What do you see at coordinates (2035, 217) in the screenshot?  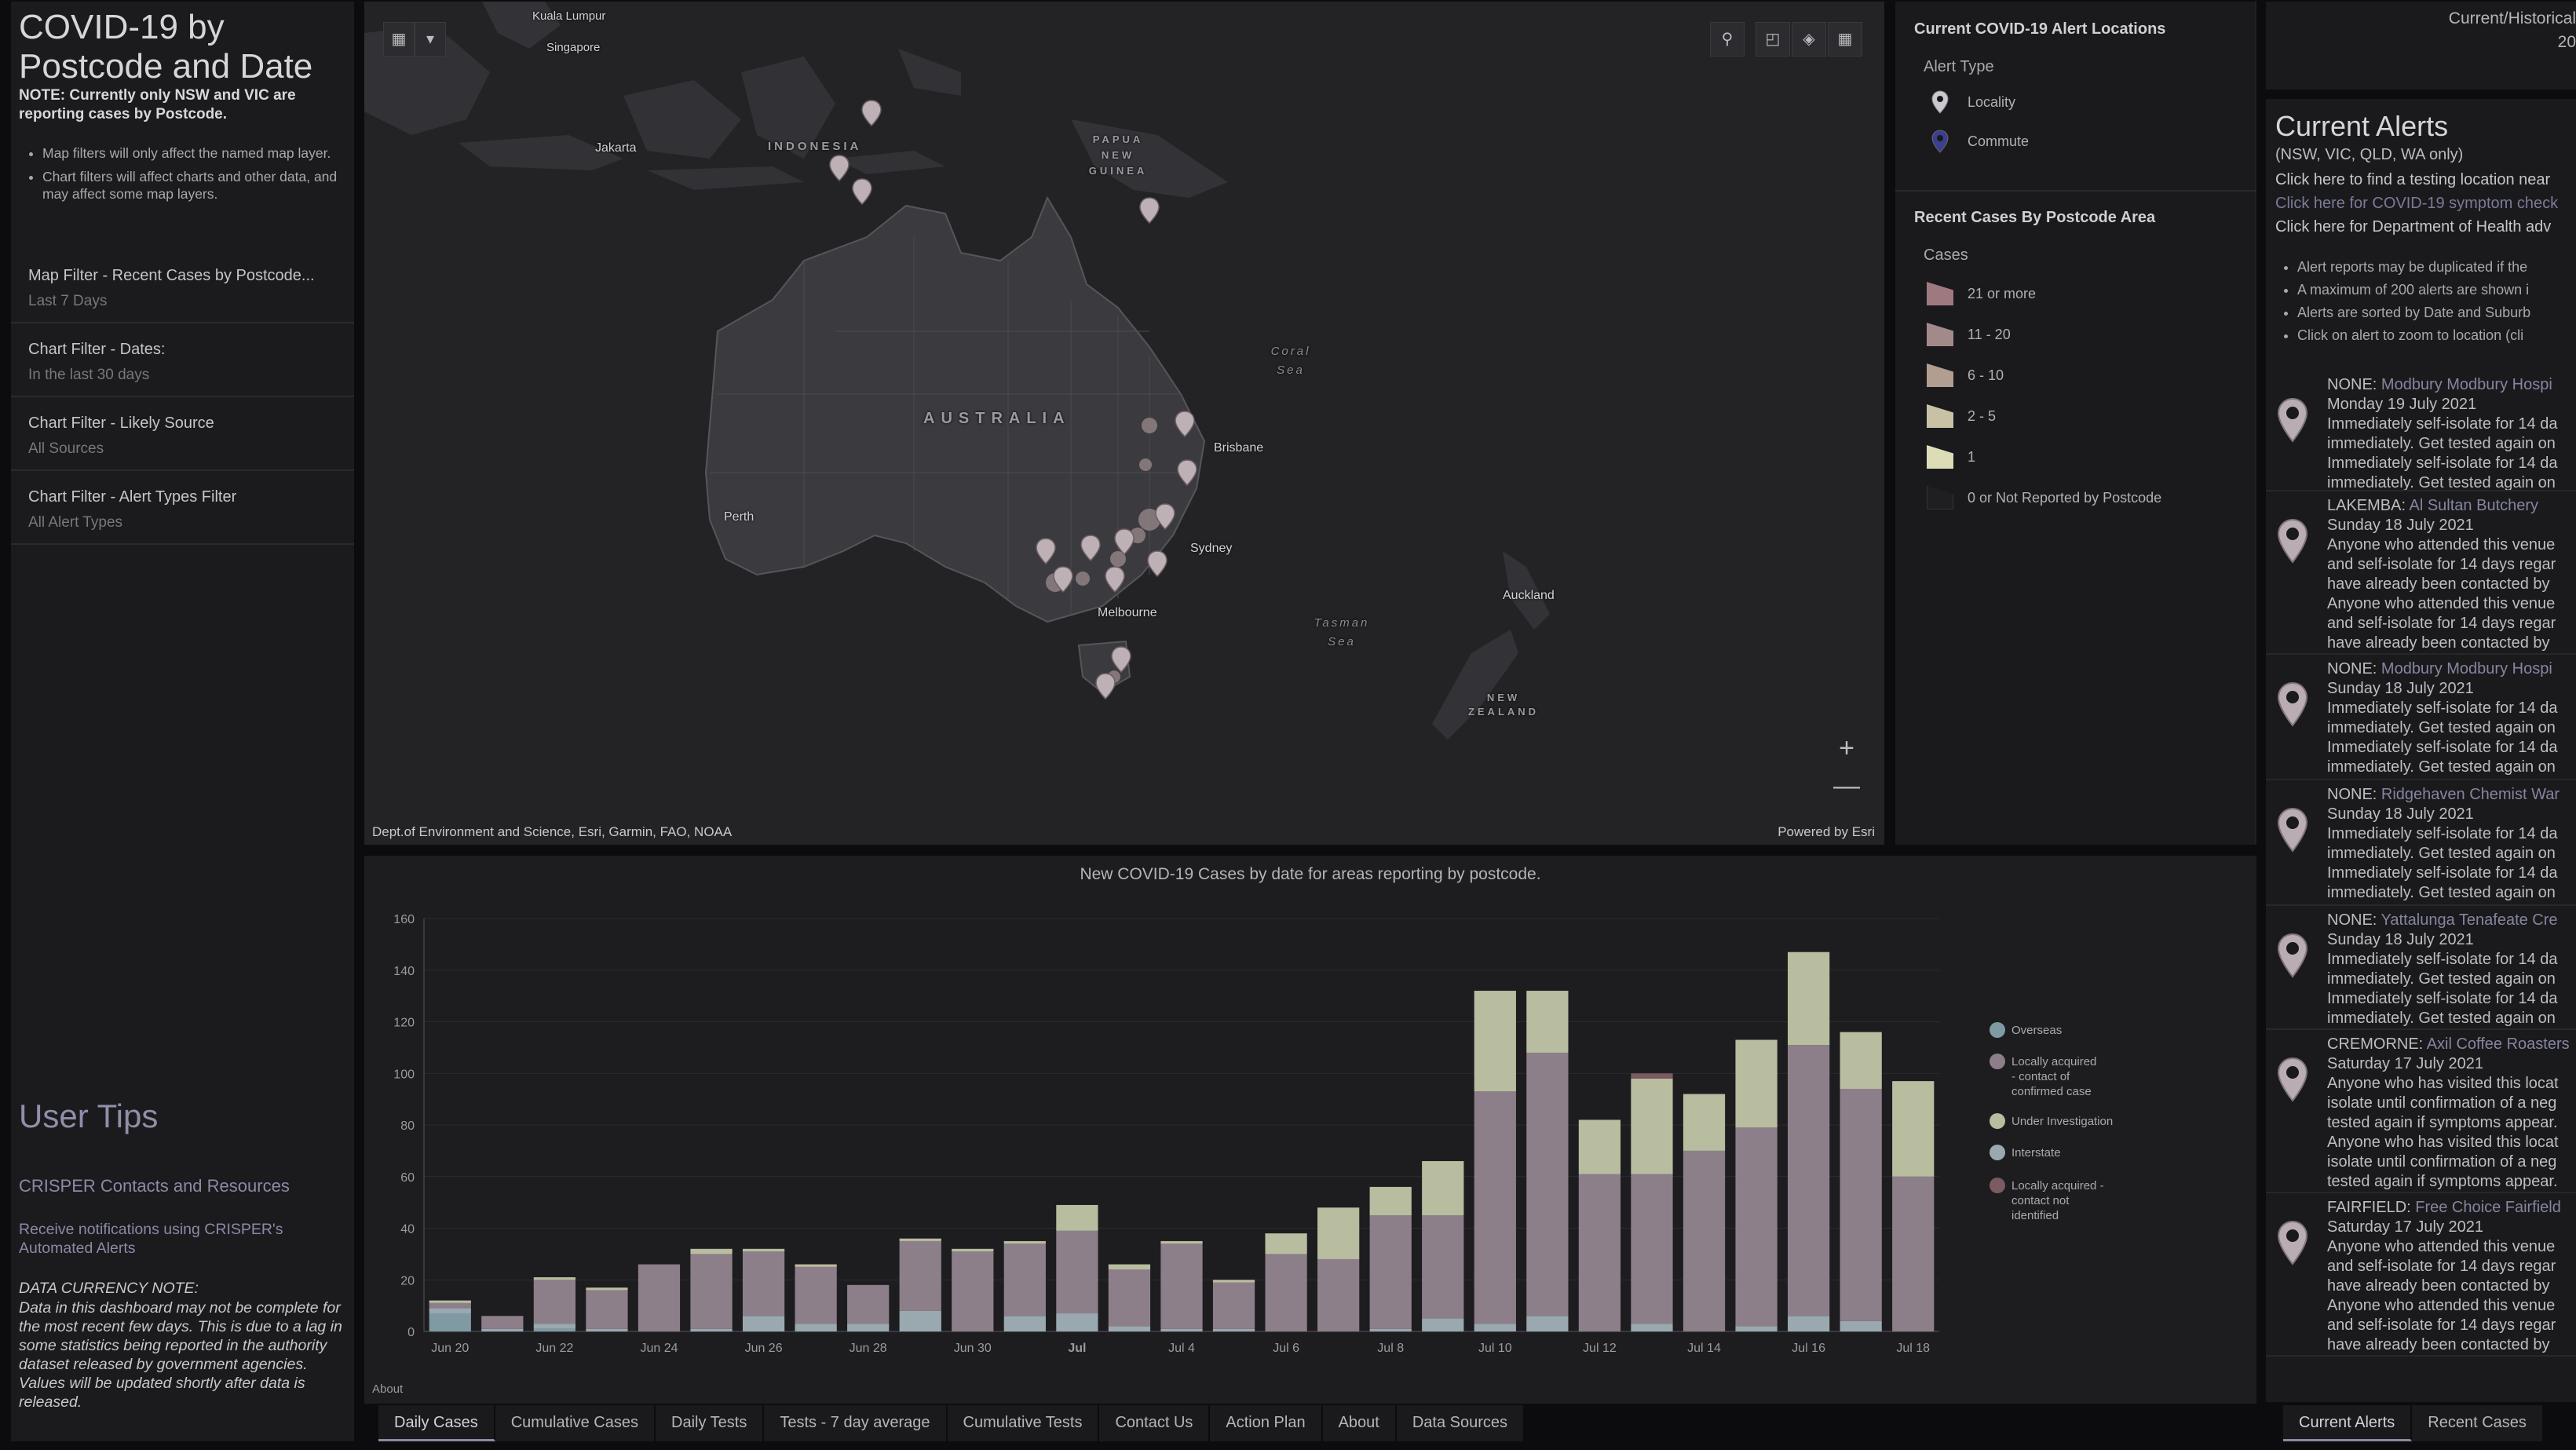 I see `recent-cases-title: Recent Cases By Postcode Area` at bounding box center [2035, 217].